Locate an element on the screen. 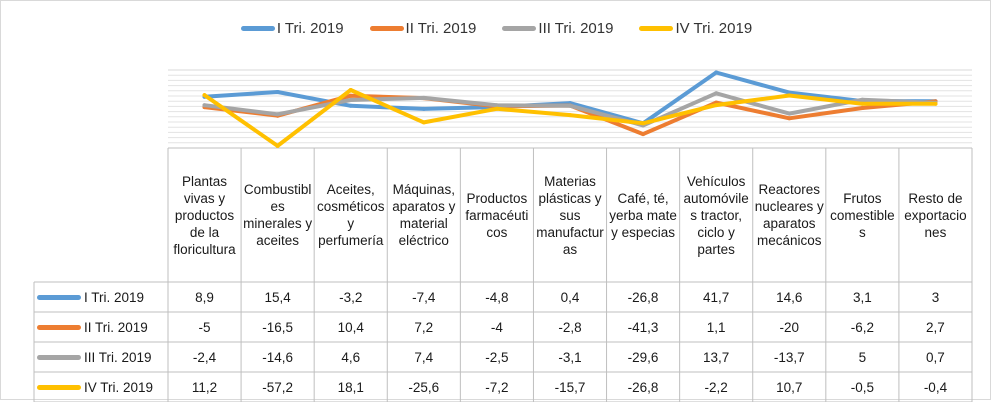 Image resolution: width=993 pixels, height=402 pixels. table-cell-value: -25,6 is located at coordinates (424, 387).